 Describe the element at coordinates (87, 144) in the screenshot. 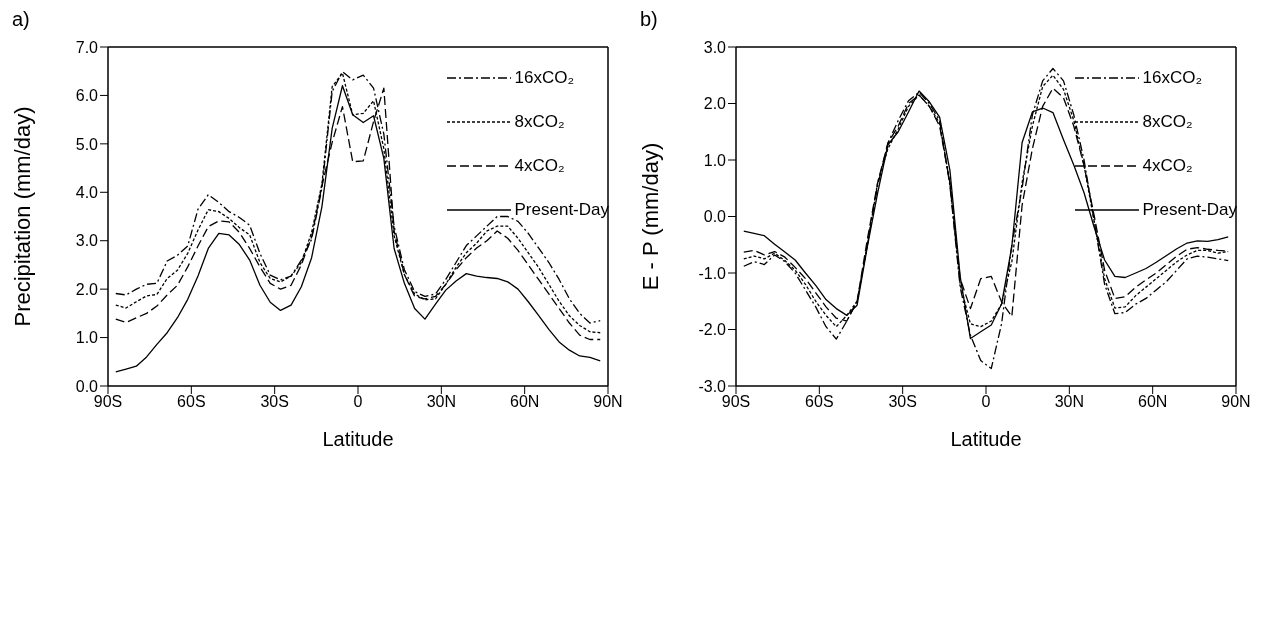

I see `y-tick-label: 5.0` at that location.